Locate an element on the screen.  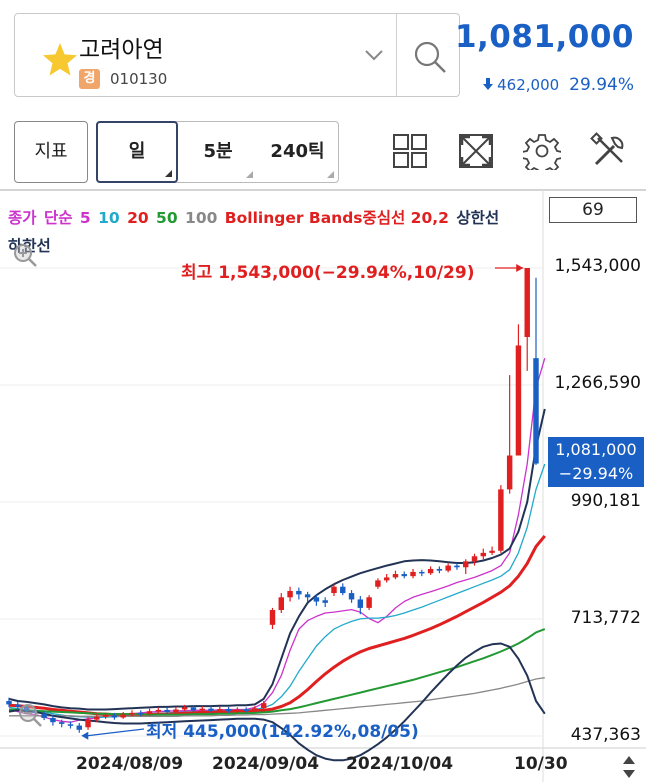
max-price-annotation: 최고 1,543,000(−29.94%,10/29) is located at coordinates (328, 273).